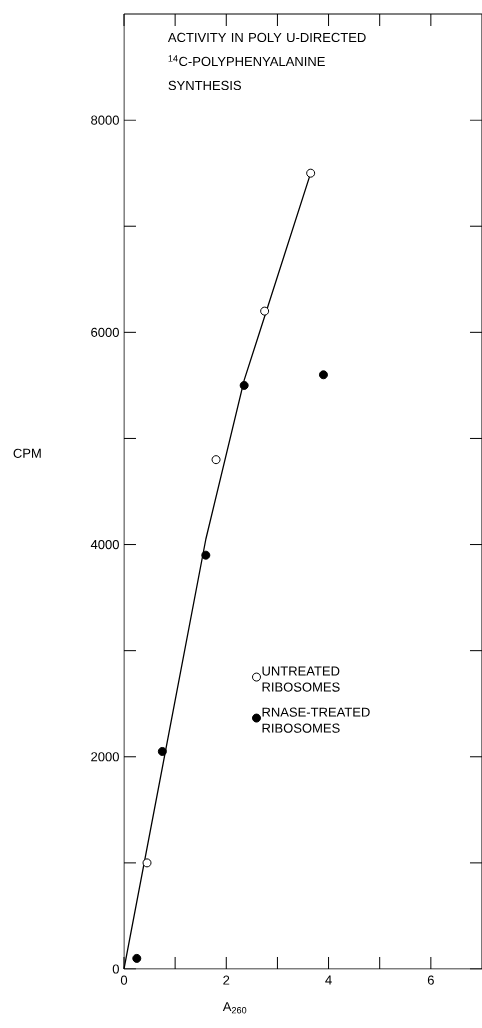 This screenshot has width=482, height=1028. I want to click on legend-label: RNASE-TREATED RIBOSOMES, so click(316, 720).